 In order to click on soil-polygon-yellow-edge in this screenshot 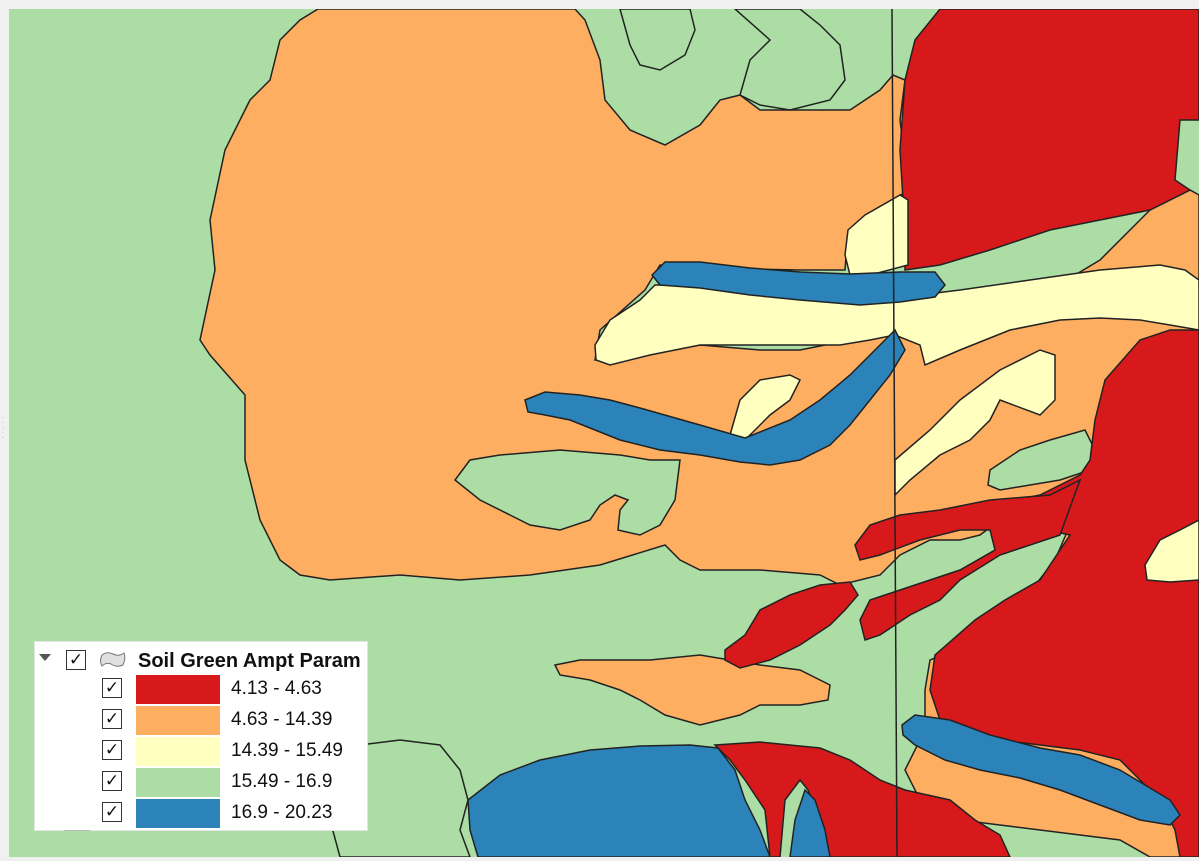, I will do `click(1171, 551)`.